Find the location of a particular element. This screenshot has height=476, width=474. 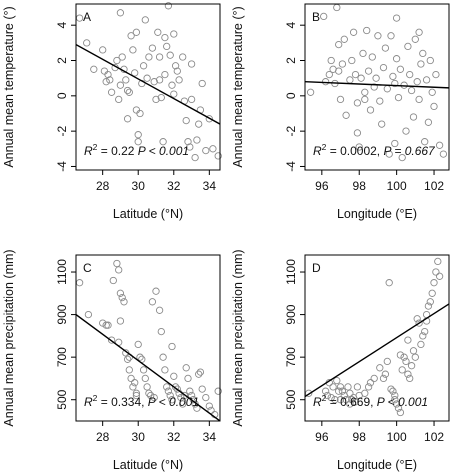

plot-frame is located at coordinates (377, 338).